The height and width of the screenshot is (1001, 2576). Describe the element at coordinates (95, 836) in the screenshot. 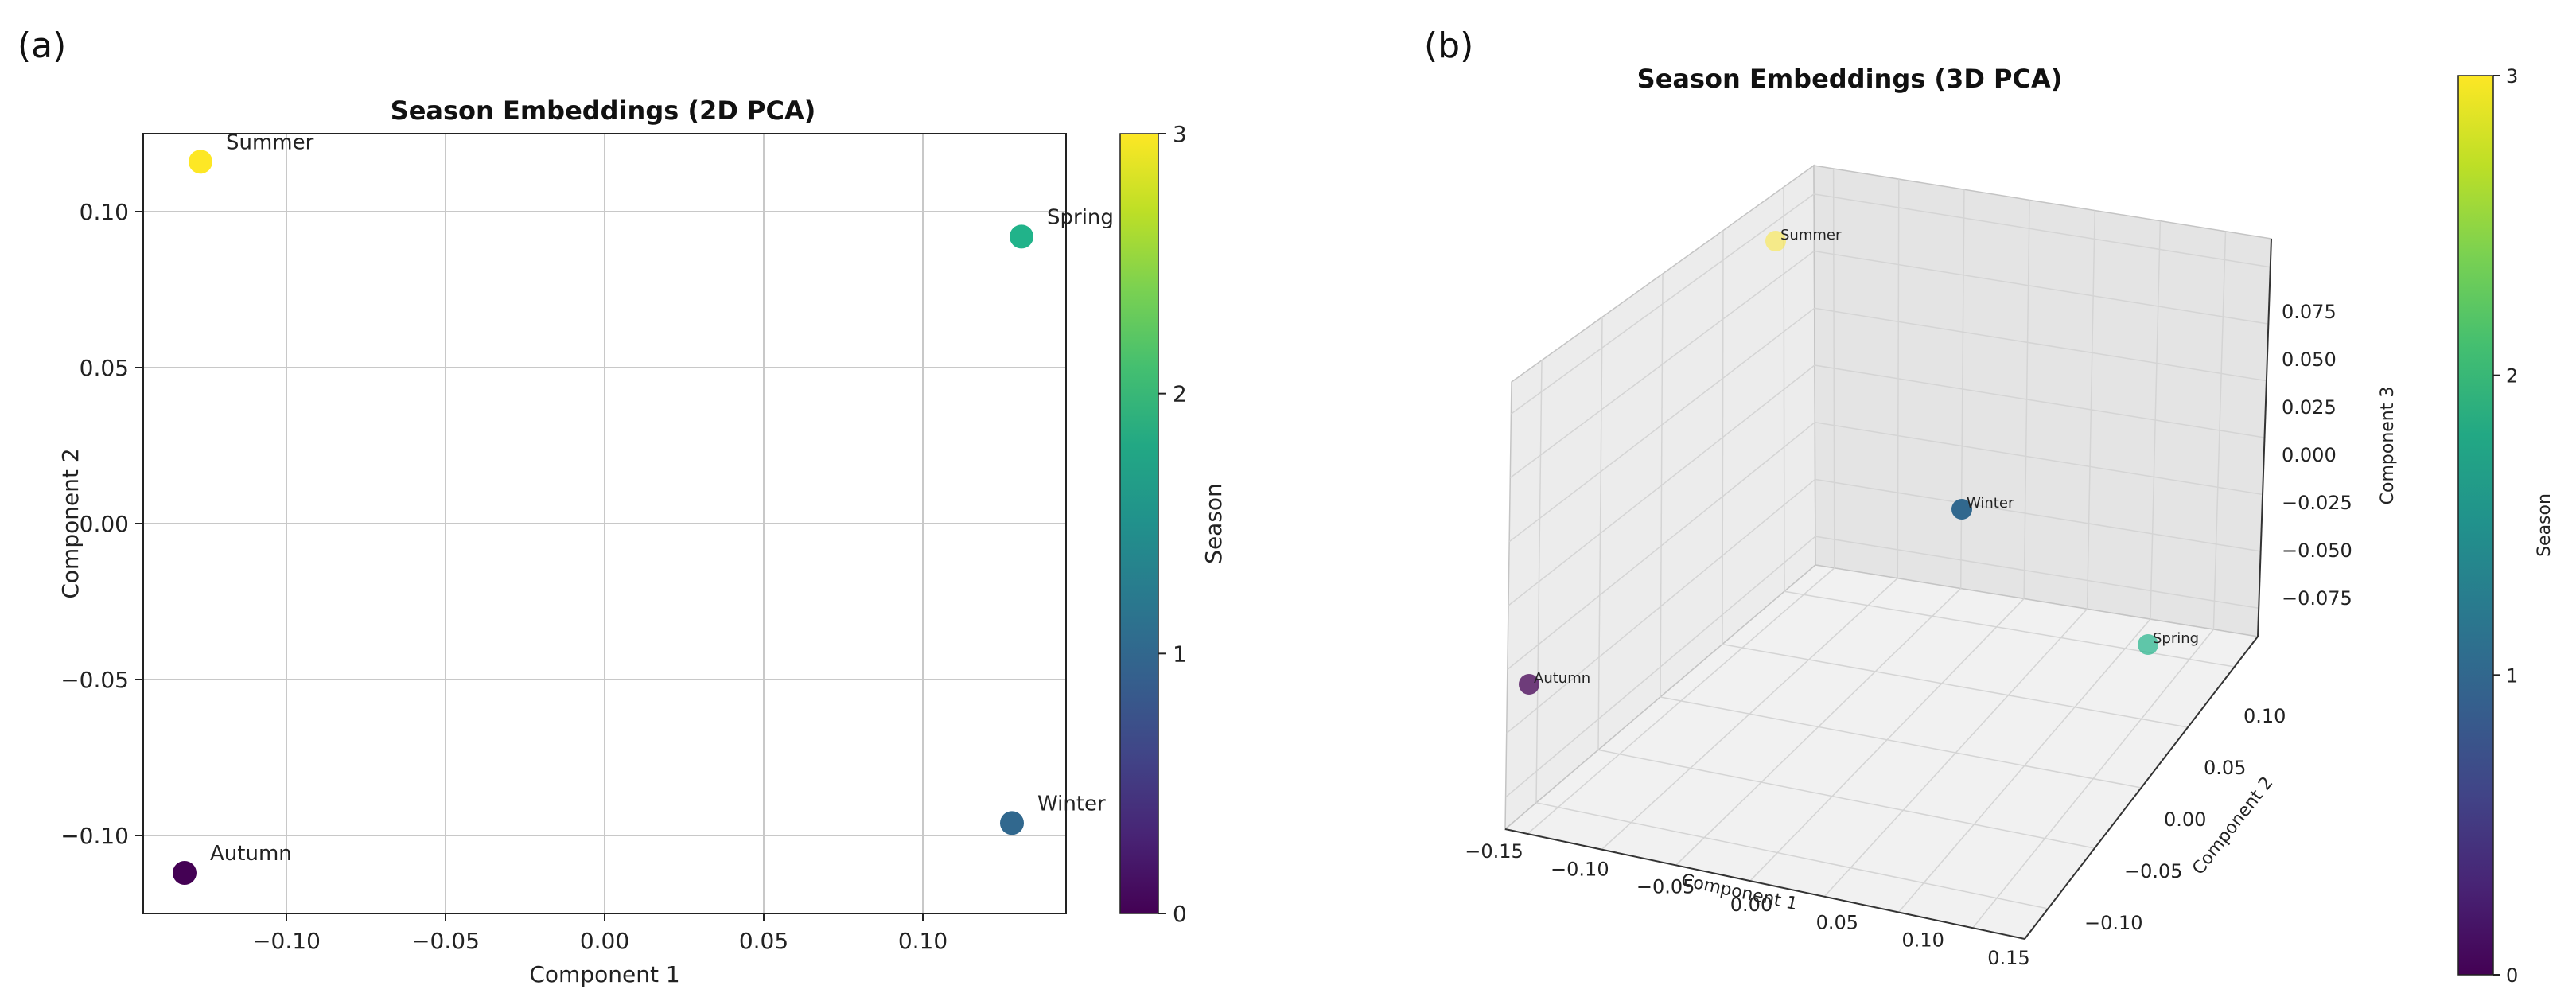

I see `y-tick-label: −0.10` at that location.